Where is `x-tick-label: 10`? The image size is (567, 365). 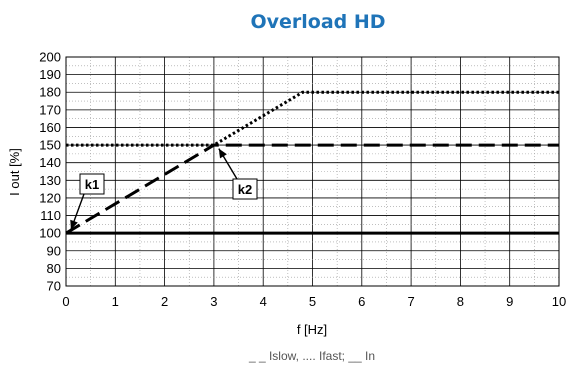 x-tick-label: 10 is located at coordinates (559, 301).